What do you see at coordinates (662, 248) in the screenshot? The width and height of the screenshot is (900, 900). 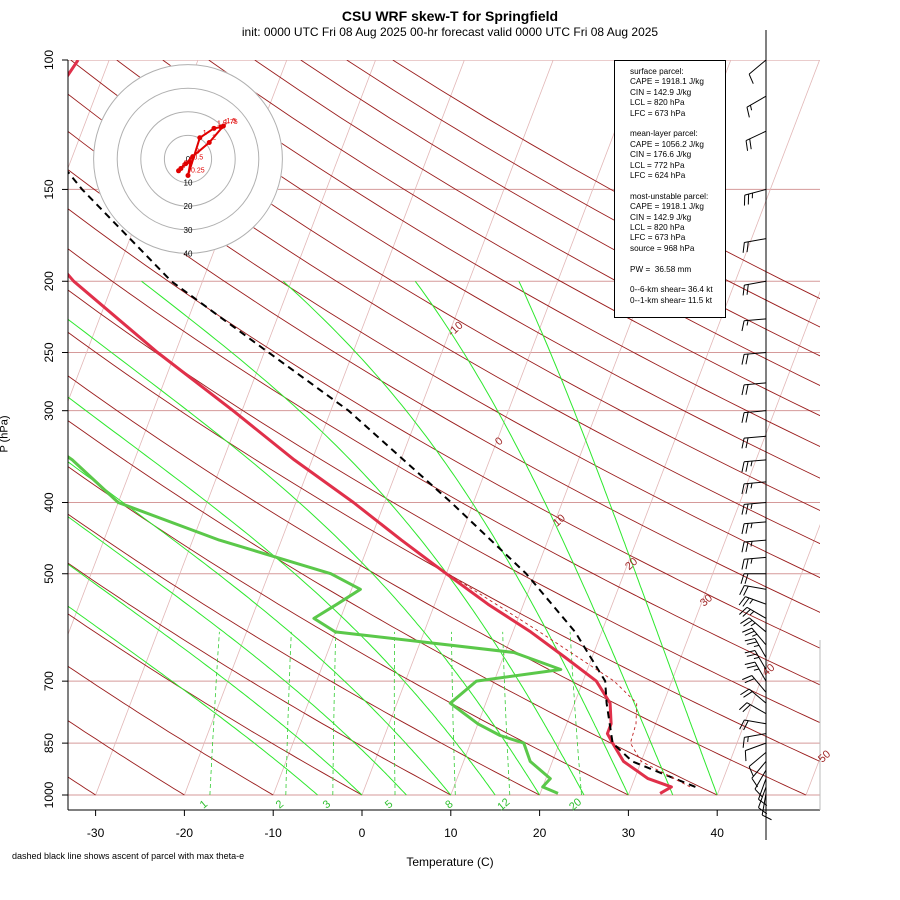 I see `info-line: source = 968 hPa` at bounding box center [662, 248].